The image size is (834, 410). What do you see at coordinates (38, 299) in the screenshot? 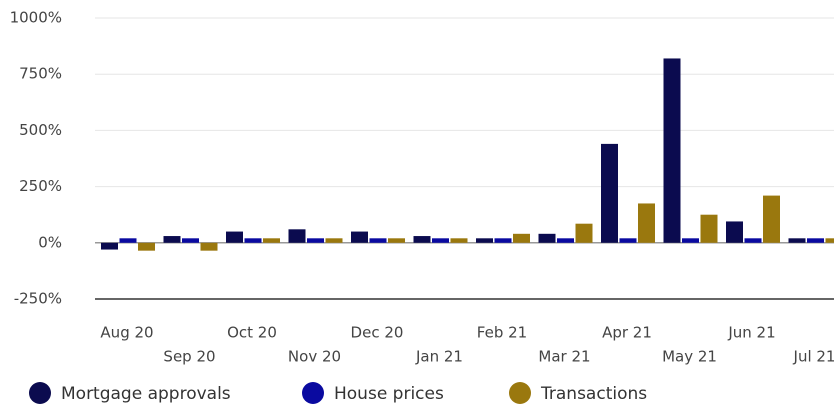
I see `y-tick-label: -250%` at bounding box center [38, 299].